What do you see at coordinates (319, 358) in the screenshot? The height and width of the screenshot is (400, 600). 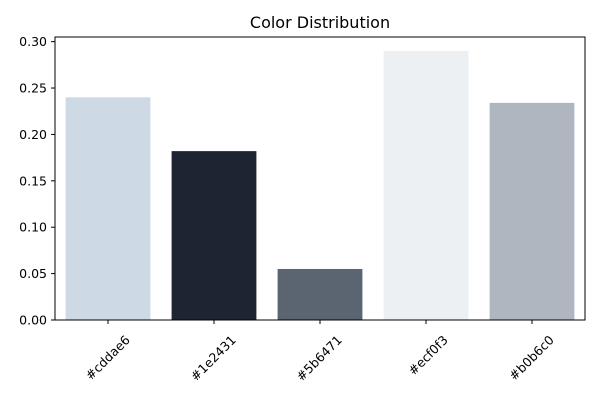 I see `x-tick-label: #5b6471` at bounding box center [319, 358].